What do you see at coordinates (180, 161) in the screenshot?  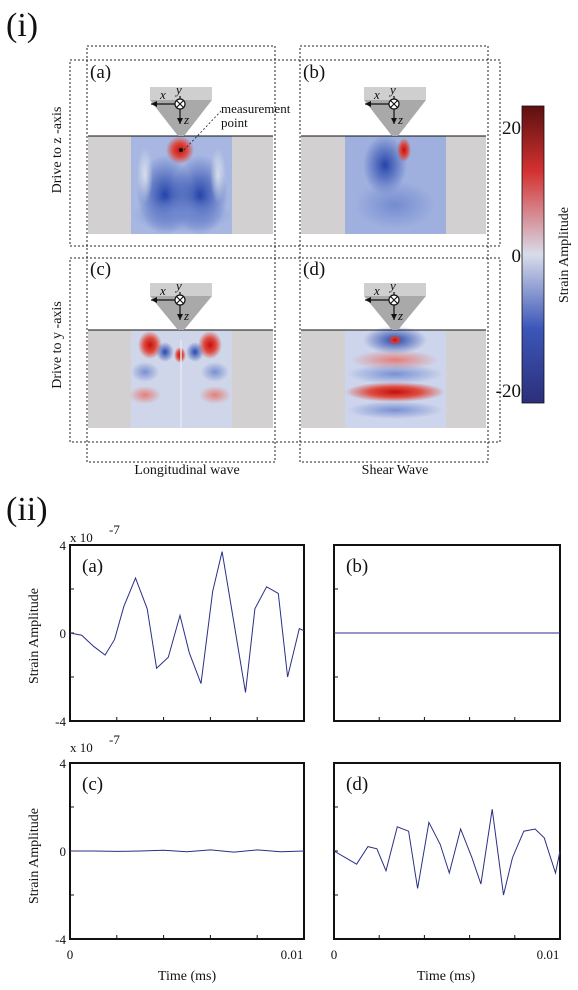 I see `panel-a-simulation` at bounding box center [180, 161].